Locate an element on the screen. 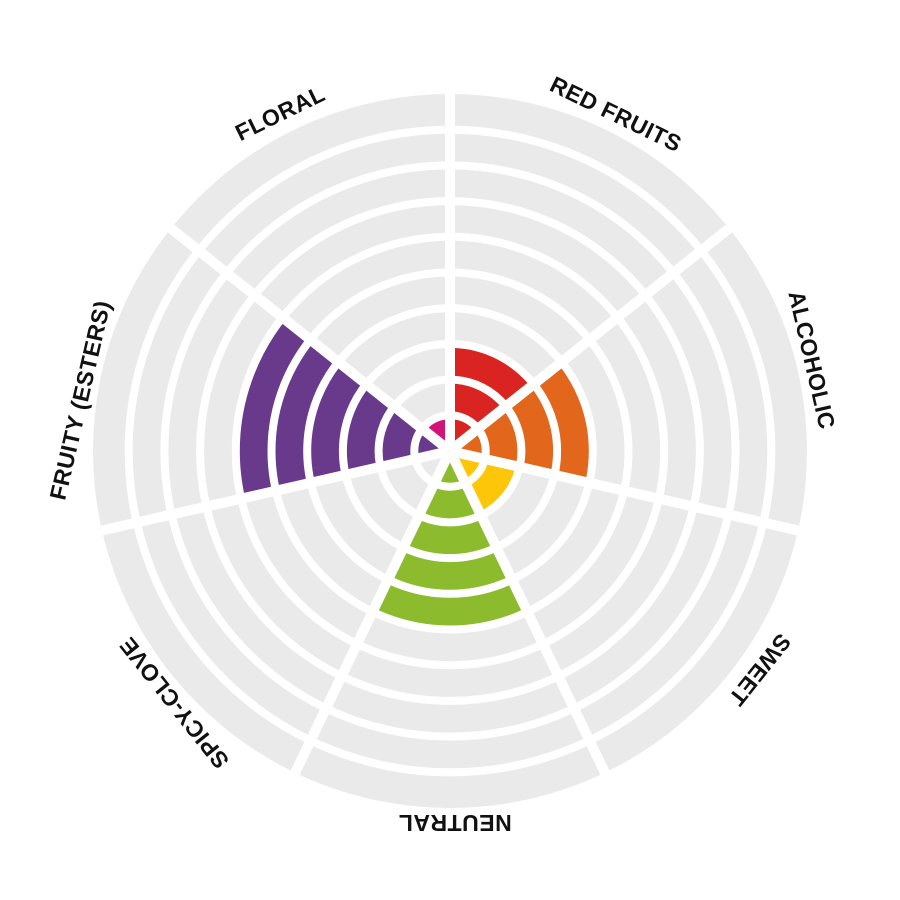  category-label-neutral: NEUTRAL is located at coordinates (454, 823).